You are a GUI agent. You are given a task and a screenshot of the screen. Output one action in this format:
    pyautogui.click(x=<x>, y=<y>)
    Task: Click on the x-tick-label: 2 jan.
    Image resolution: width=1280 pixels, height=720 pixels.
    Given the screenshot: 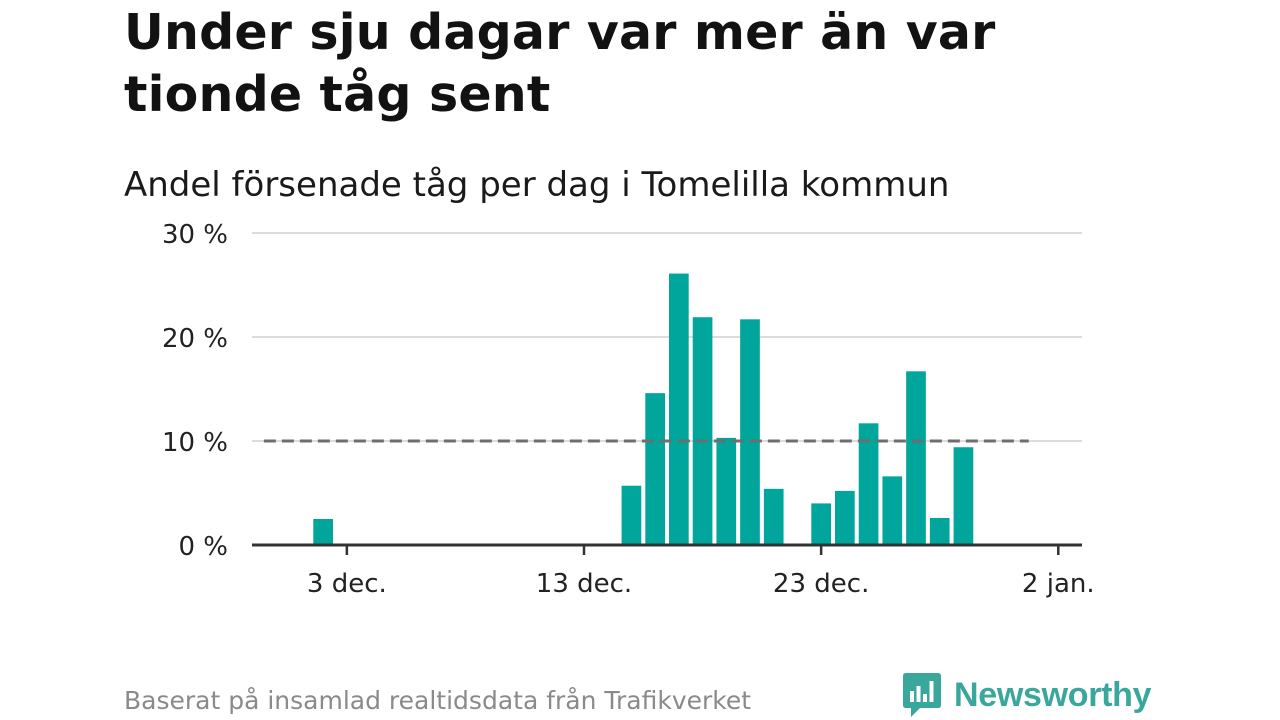 What is the action you would take?
    pyautogui.click(x=1058, y=584)
    